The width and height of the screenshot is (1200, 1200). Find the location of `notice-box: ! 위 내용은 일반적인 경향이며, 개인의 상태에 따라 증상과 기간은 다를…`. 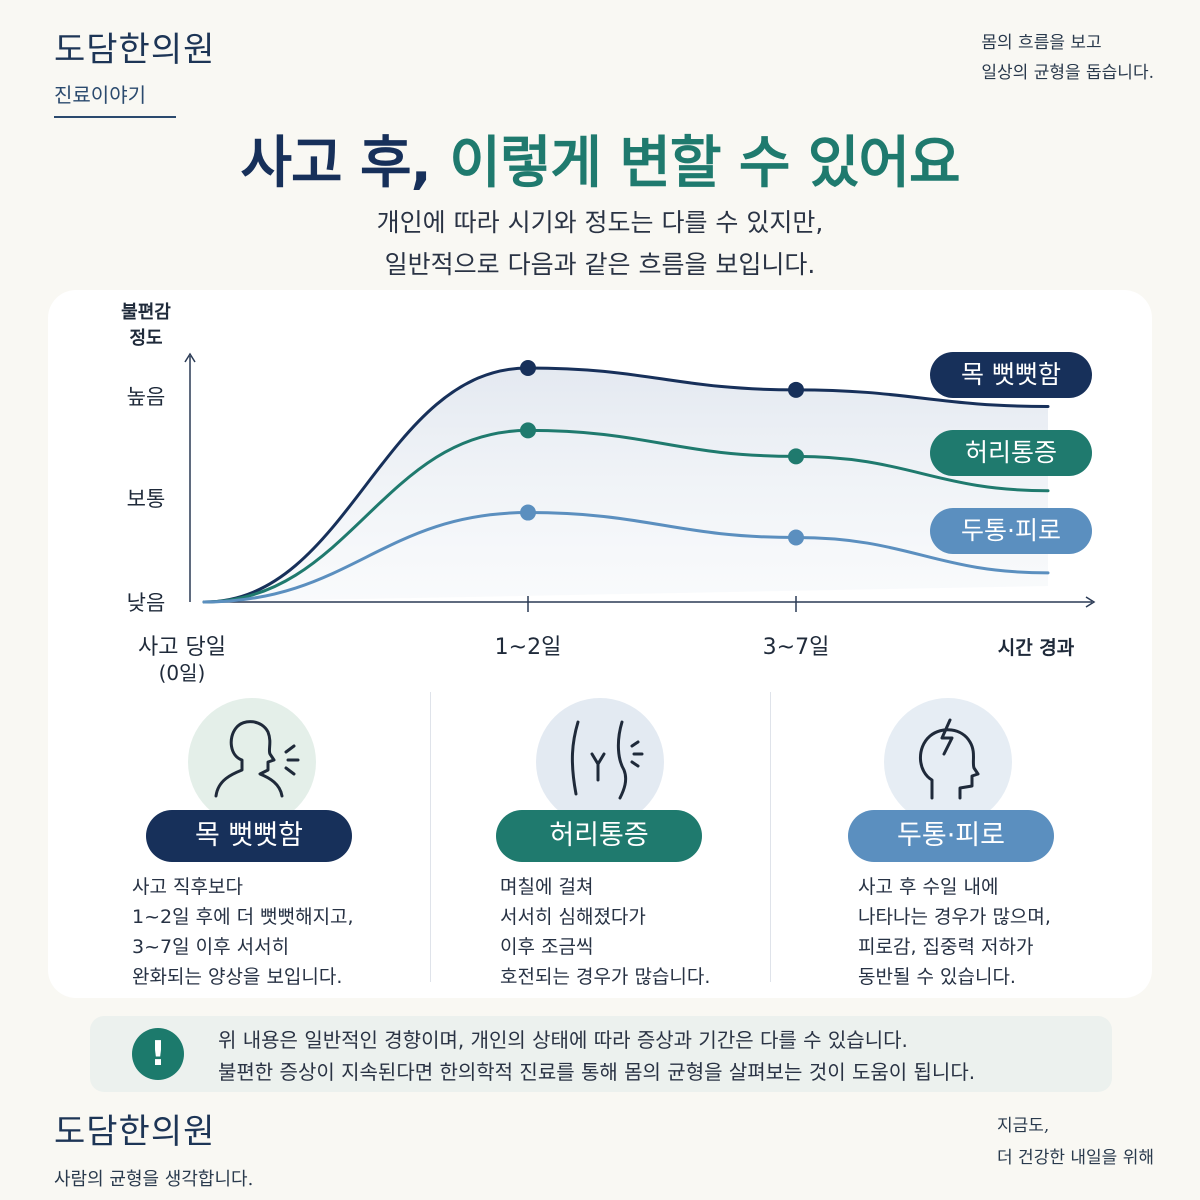

notice-box: ! 위 내용은 일반적인 경향이며, 개인의 상태에 따라 증상과 기간은 다를… is located at coordinates (601, 1054).